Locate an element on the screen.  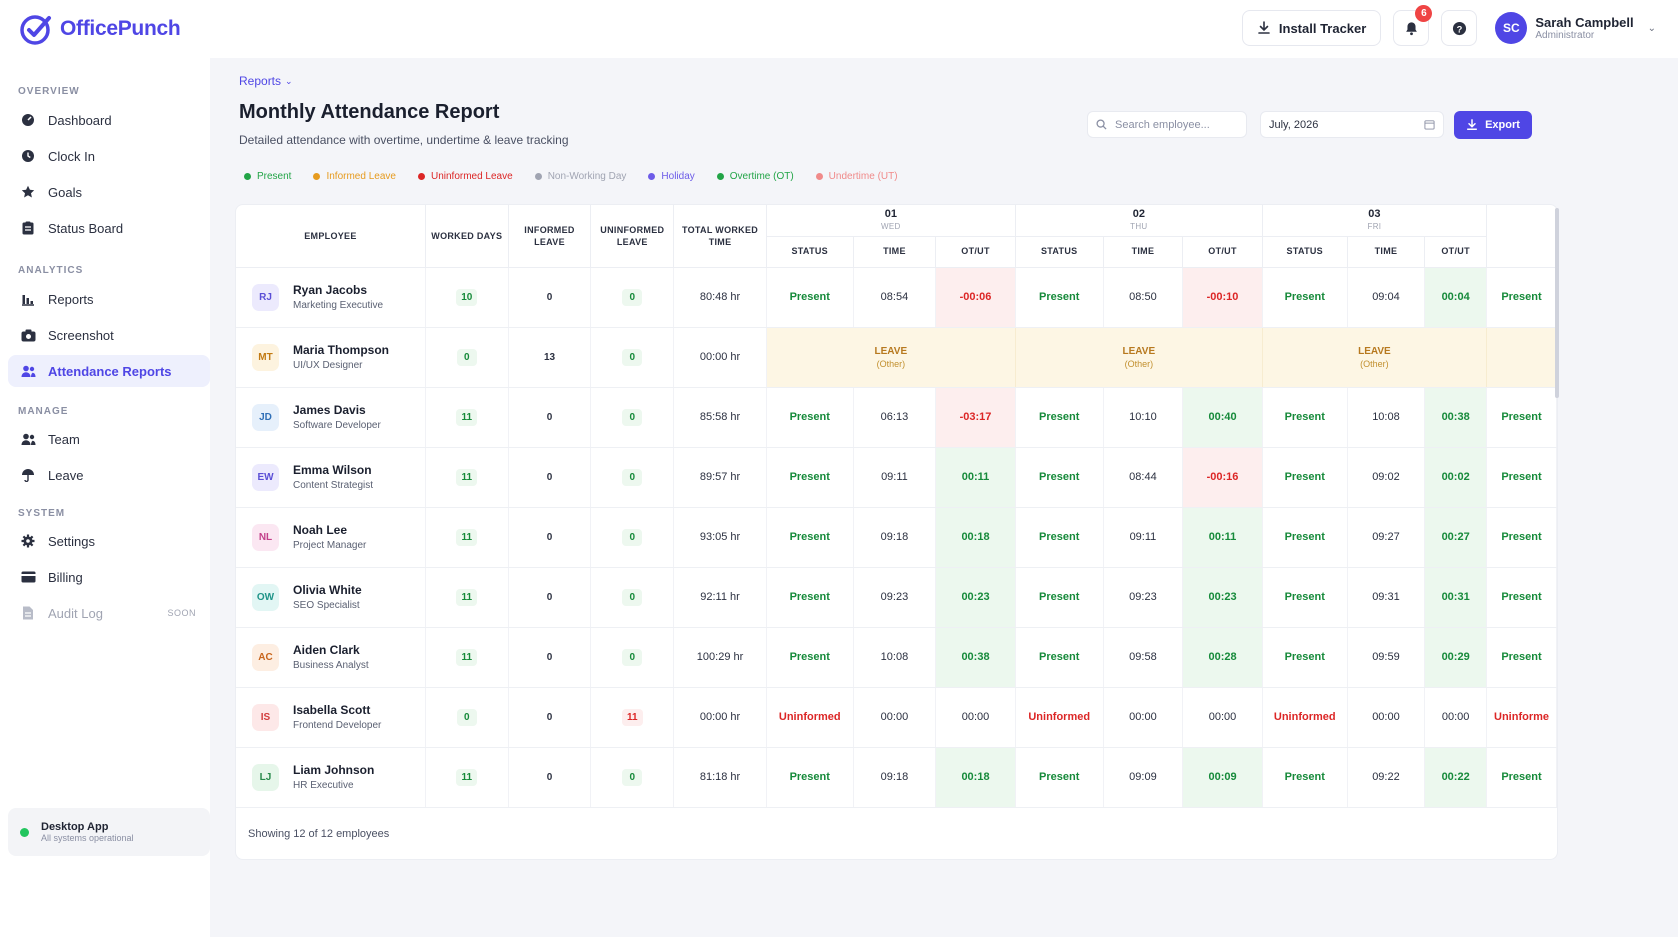
employee-role: Content Strategist is located at coordinates (333, 485).